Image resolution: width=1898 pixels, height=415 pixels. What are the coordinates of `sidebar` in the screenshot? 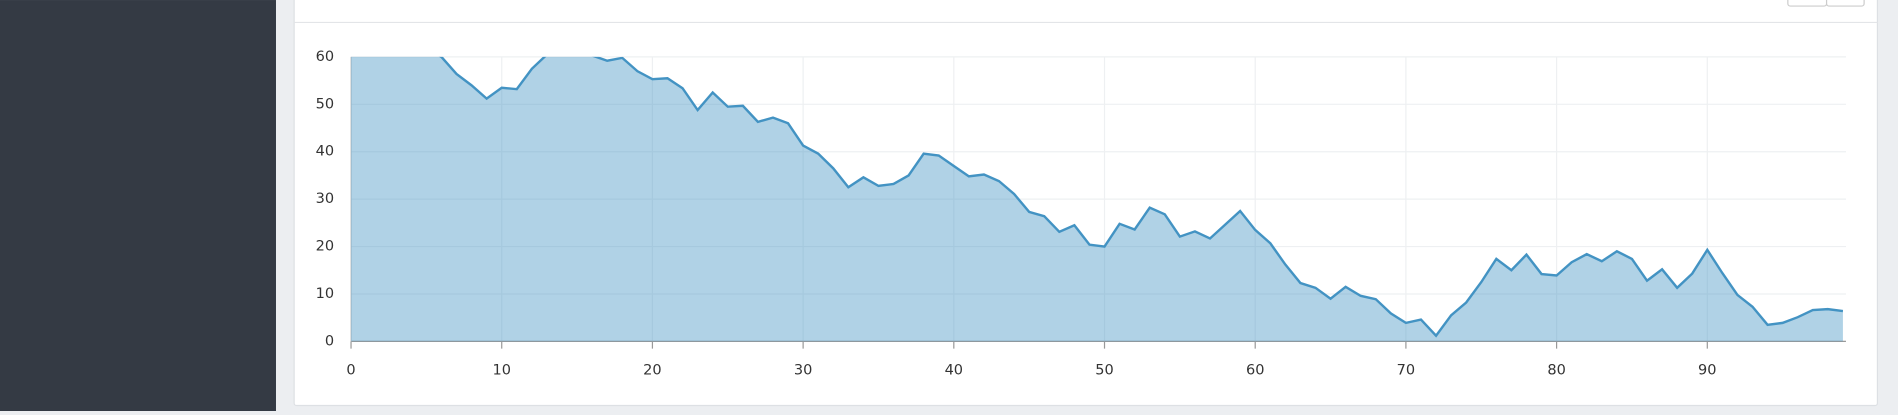 It's located at (138, 206).